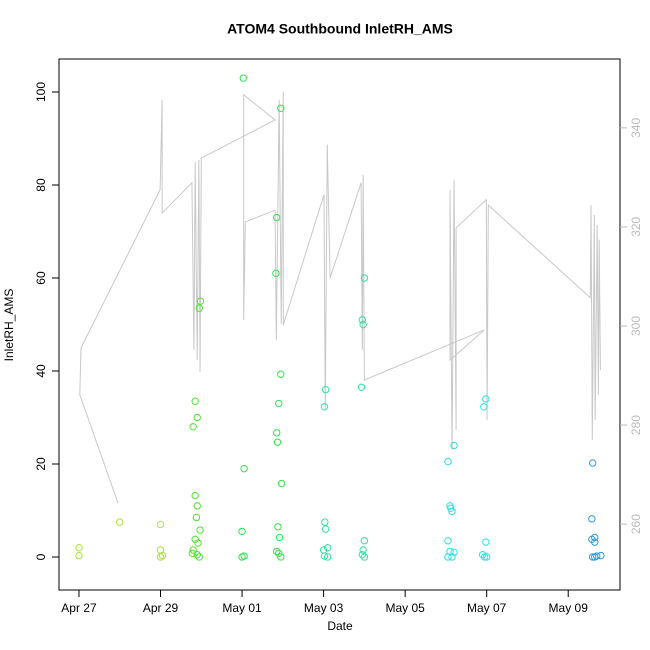  What do you see at coordinates (324, 608) in the screenshot?
I see `x-tick-label: May 03` at bounding box center [324, 608].